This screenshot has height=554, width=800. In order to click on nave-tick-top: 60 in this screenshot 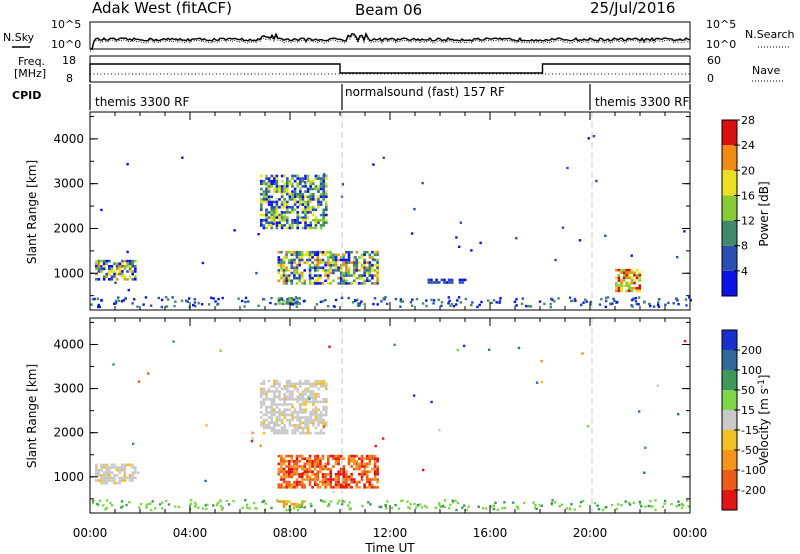, I will do `click(714, 60)`.